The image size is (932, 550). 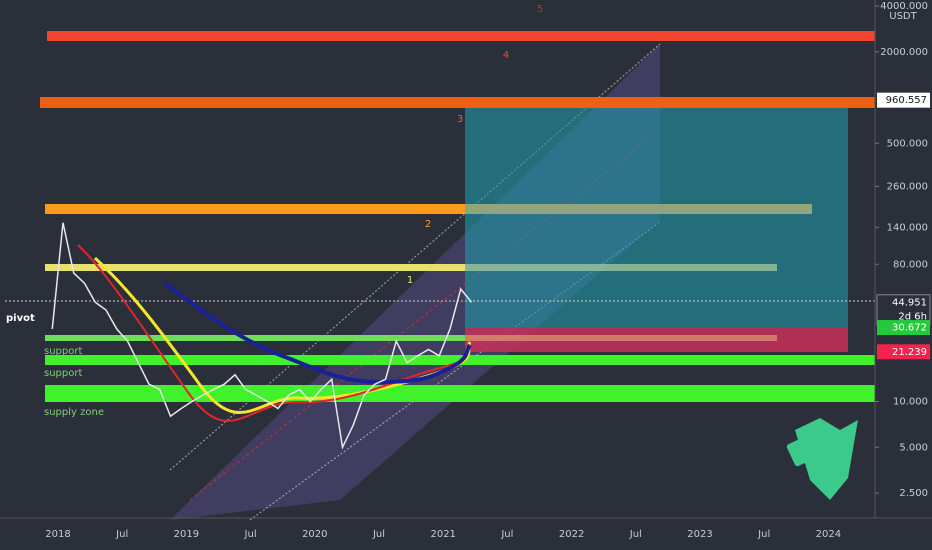 I want to click on price-axis, so click(x=903, y=275).